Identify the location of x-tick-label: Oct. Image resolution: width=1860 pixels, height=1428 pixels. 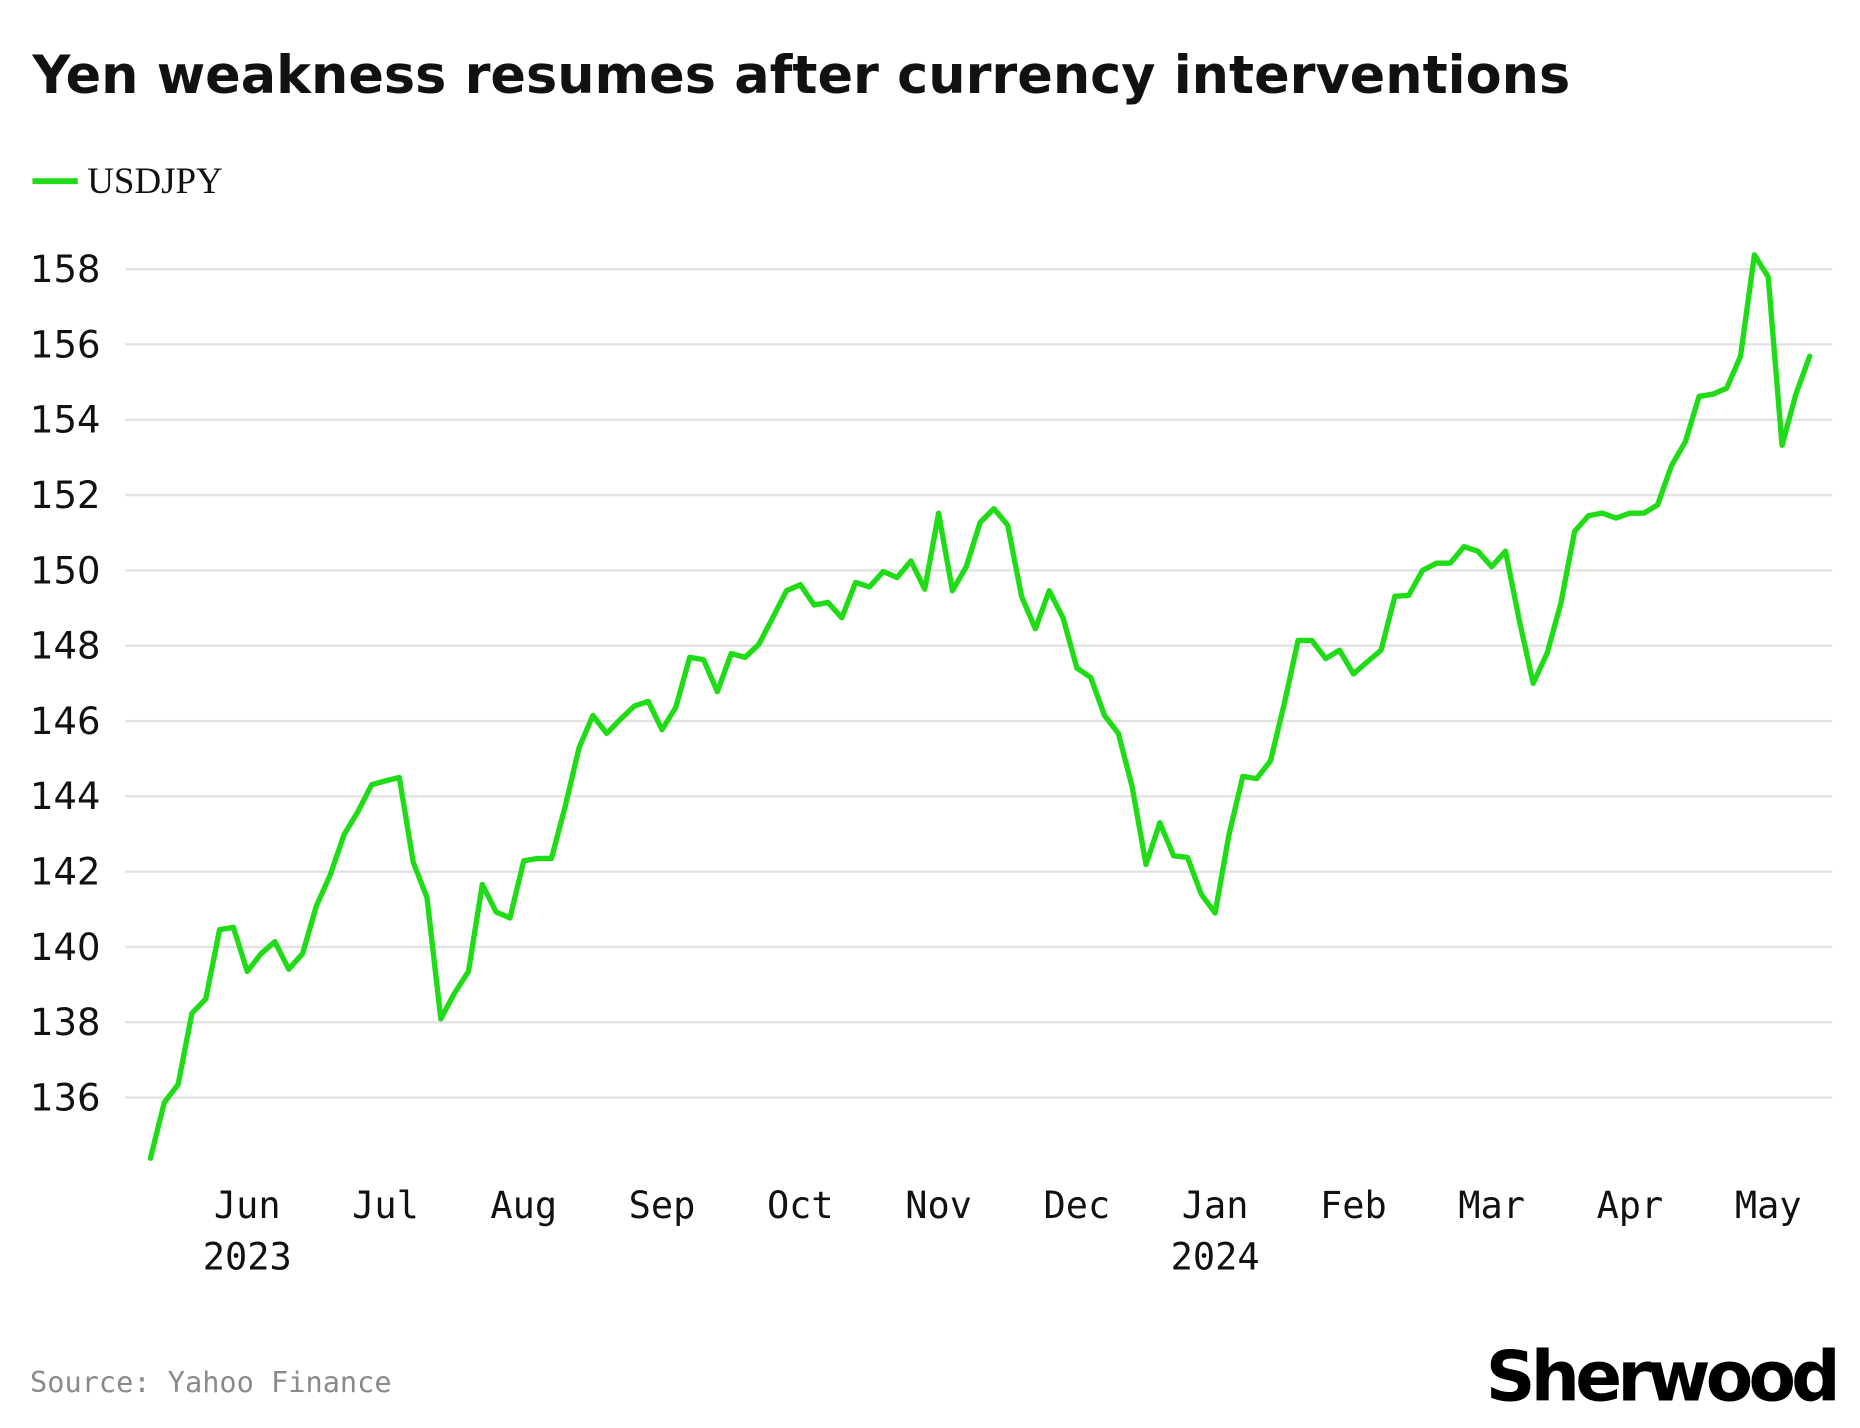
(800, 1205).